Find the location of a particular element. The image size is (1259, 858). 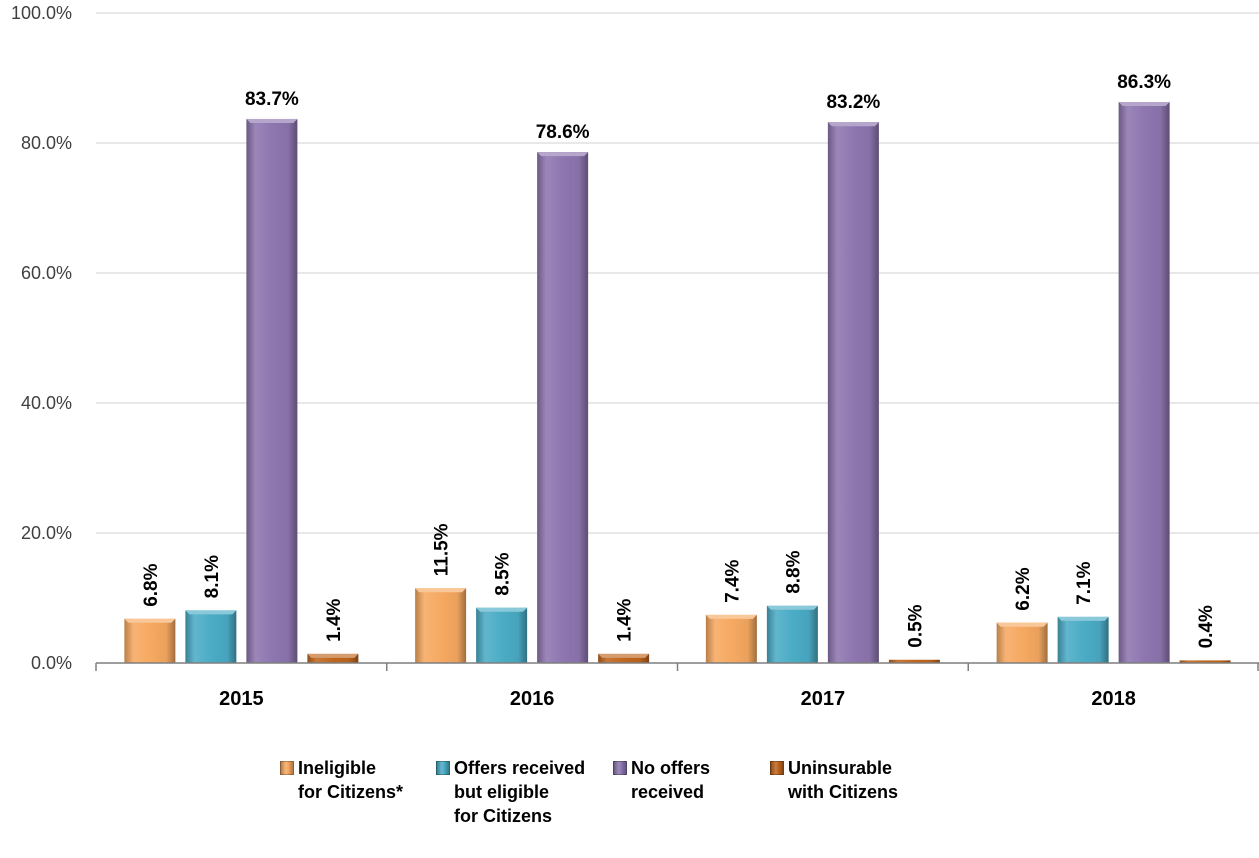

data-label: 8.1% is located at coordinates (212, 576).